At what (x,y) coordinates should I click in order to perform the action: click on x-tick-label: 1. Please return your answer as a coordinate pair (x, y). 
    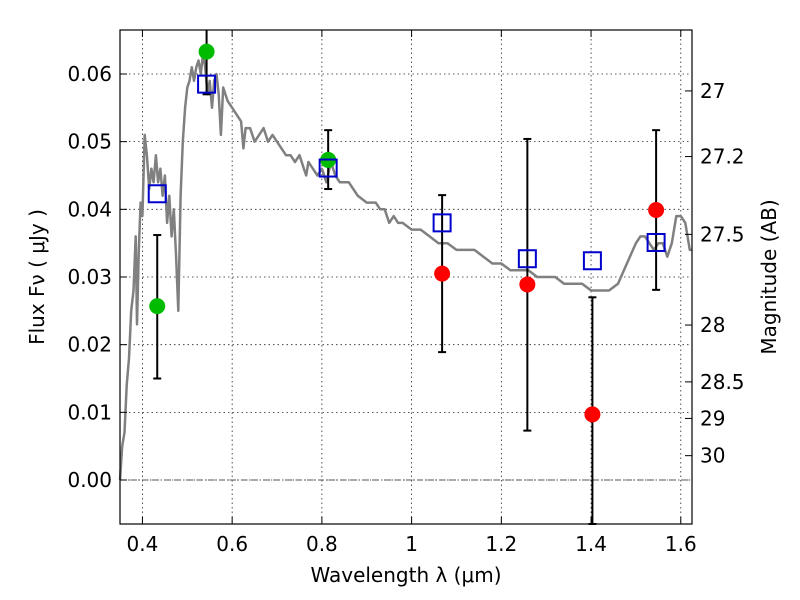
    Looking at the image, I should click on (411, 544).